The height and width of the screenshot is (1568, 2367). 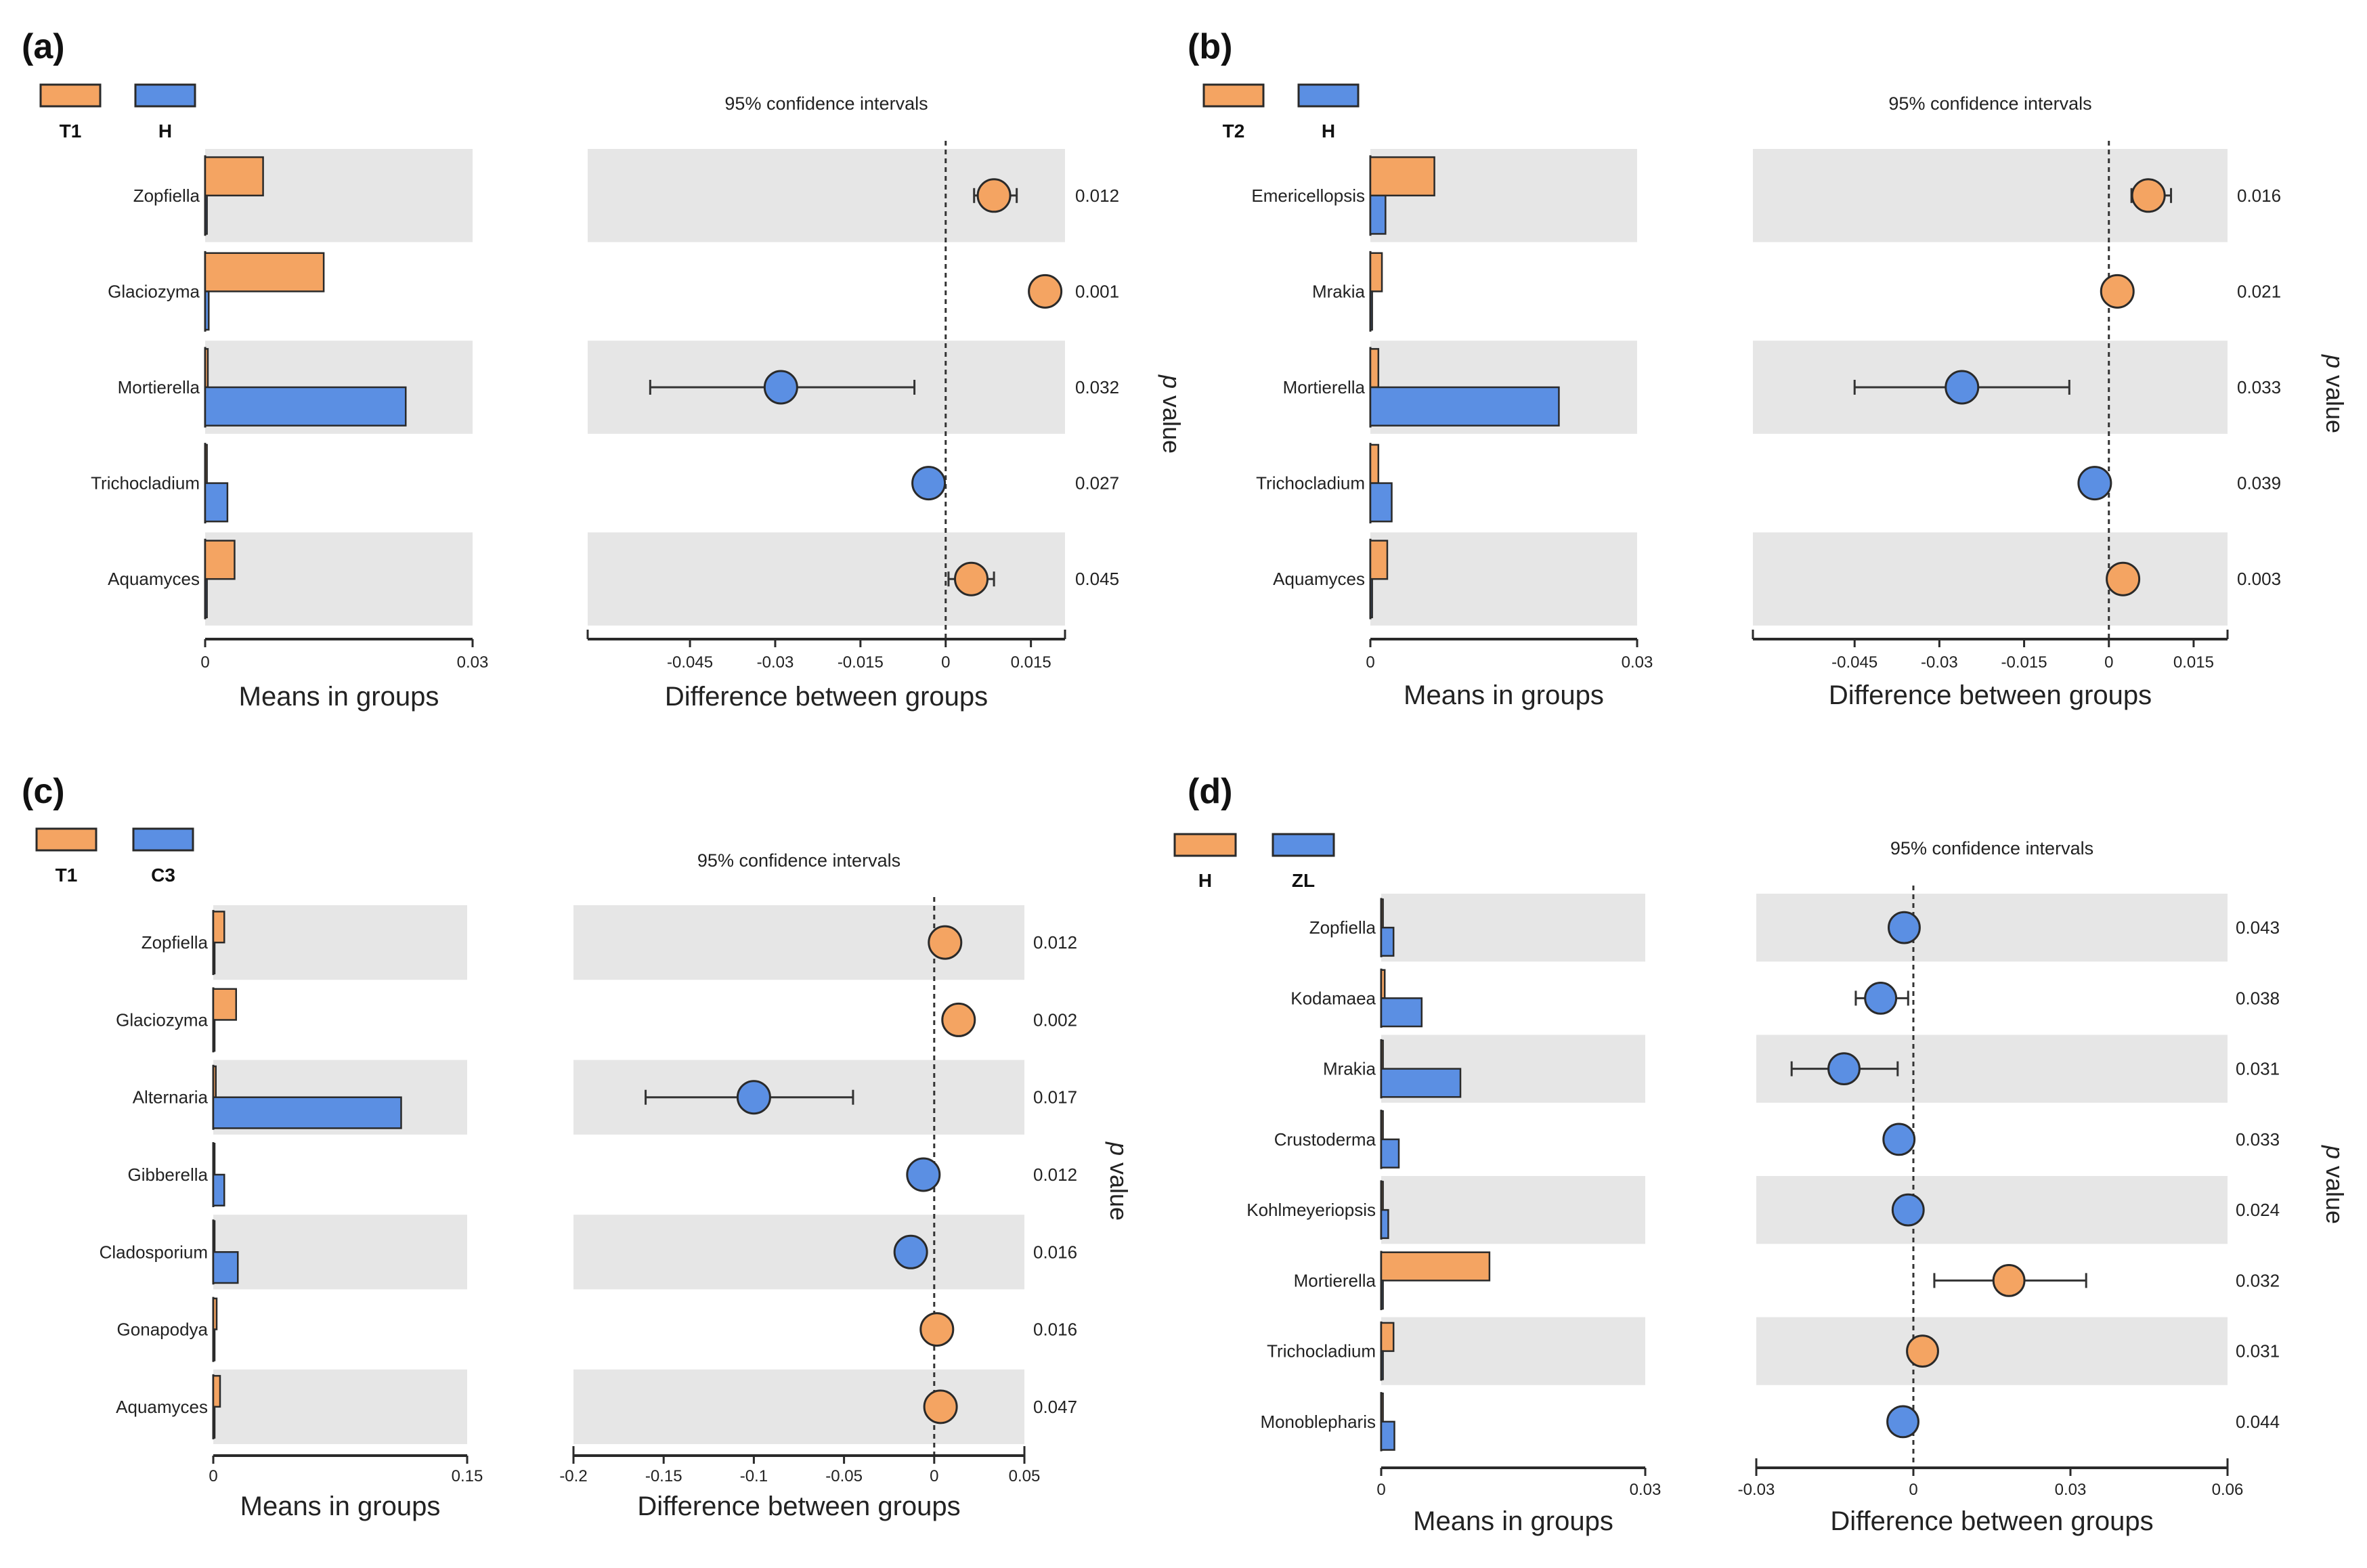 I want to click on diff-tick-label: -0.03, so click(x=1939, y=662).